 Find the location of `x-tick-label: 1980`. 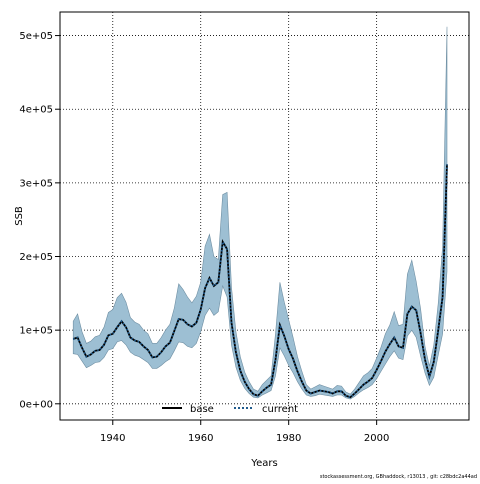

x-tick-label: 1980 is located at coordinates (288, 438).